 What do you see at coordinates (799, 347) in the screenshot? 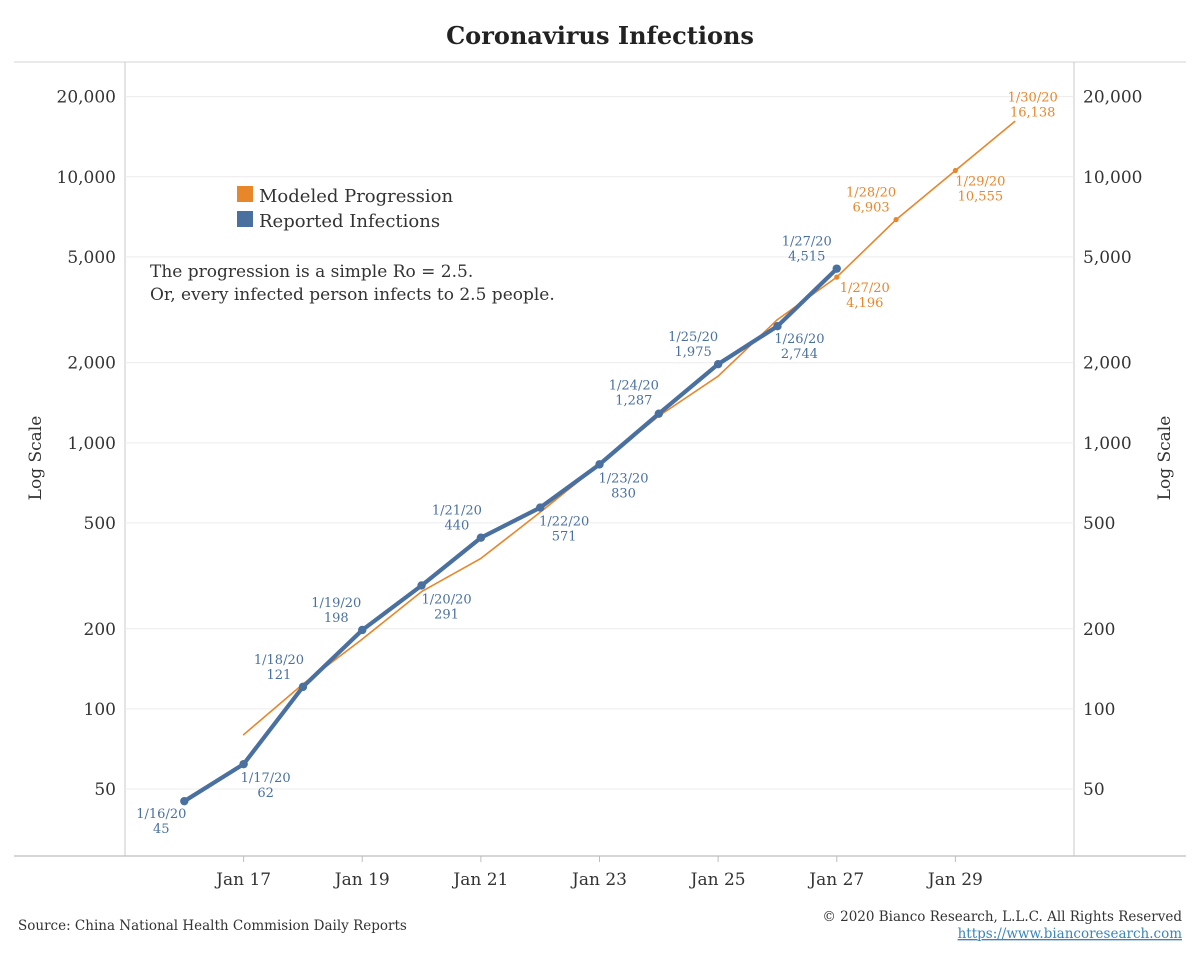
I see `point-label-reported: 1/26/20 2,744` at bounding box center [799, 347].